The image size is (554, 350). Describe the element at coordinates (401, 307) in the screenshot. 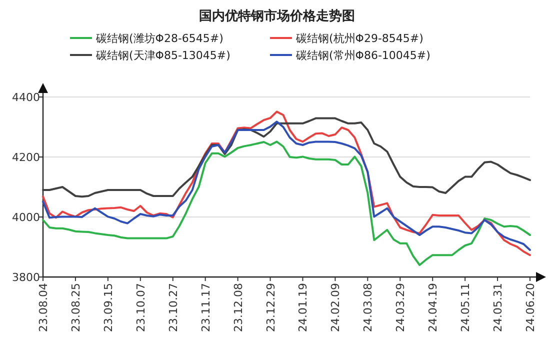

I see `x-tick-label: 24.03.29` at that location.